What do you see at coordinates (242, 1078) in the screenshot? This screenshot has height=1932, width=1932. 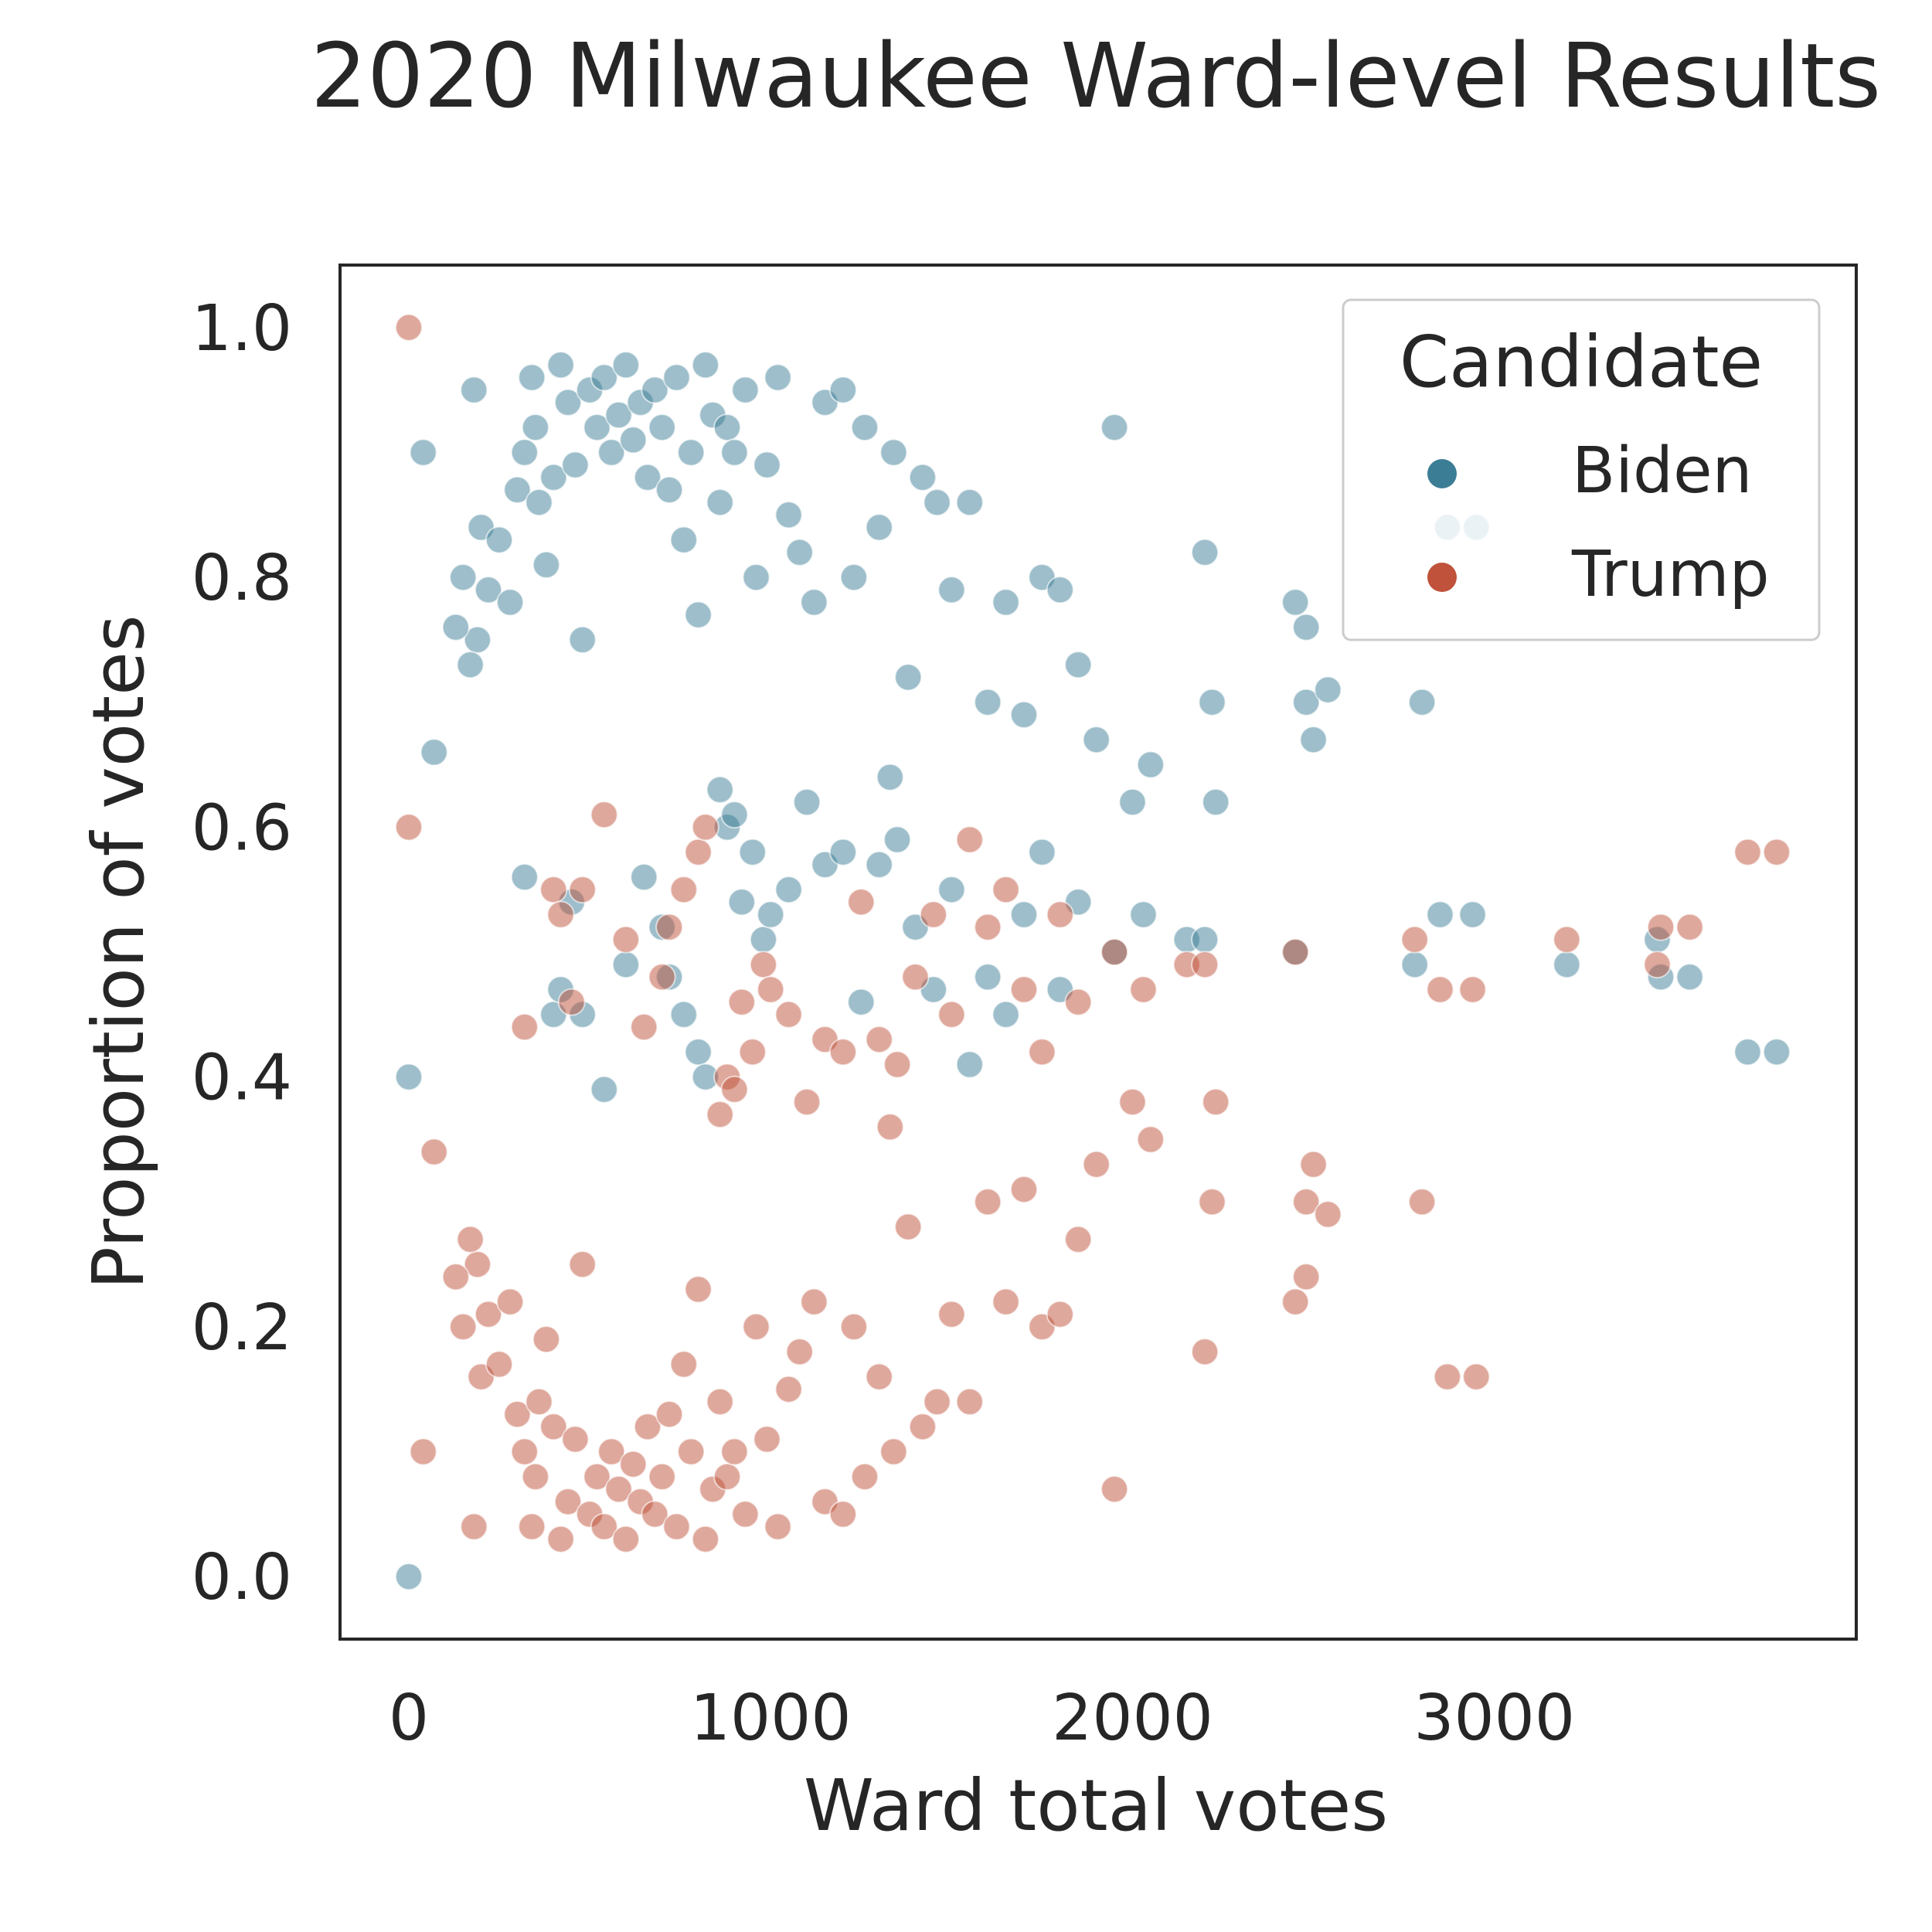 I see `y-tick-label-2: 0.4` at bounding box center [242, 1078].